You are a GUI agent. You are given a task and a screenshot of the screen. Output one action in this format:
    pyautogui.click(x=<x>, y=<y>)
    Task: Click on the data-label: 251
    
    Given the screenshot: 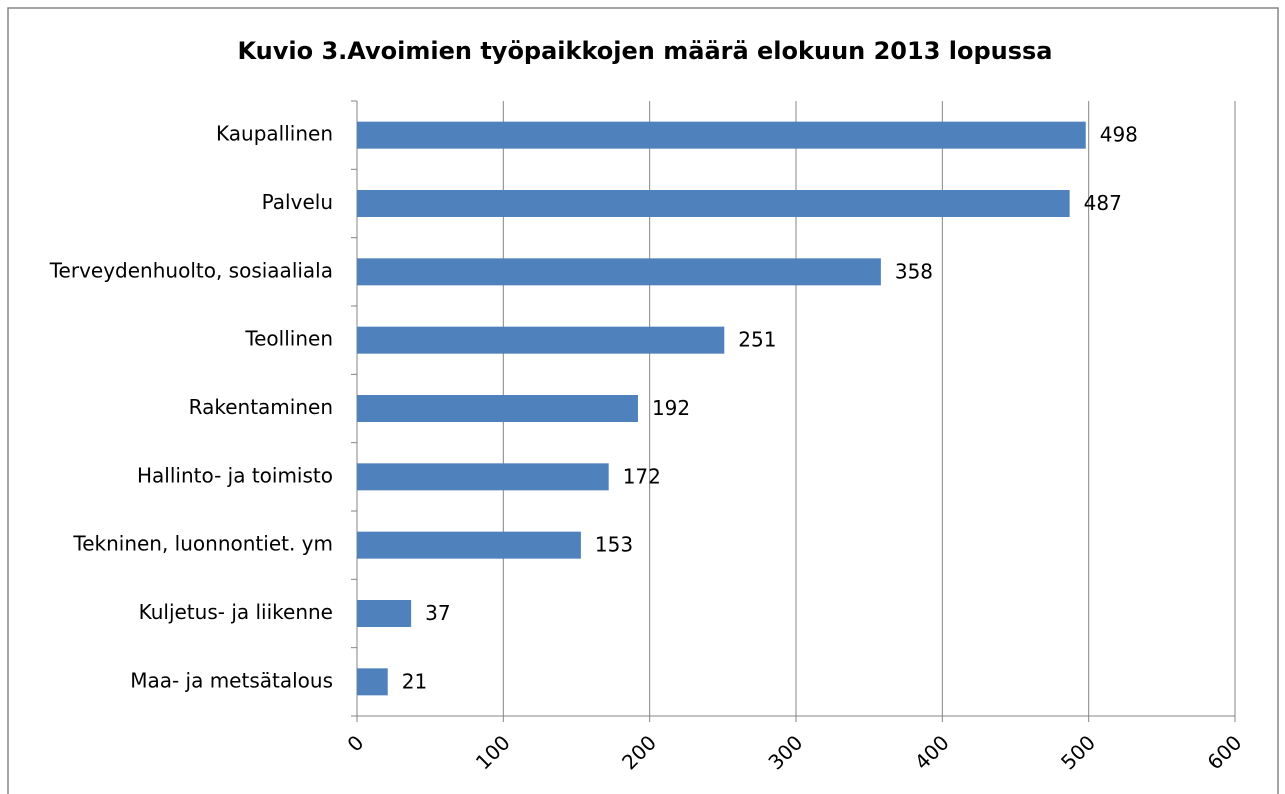 What is the action you would take?
    pyautogui.click(x=757, y=340)
    